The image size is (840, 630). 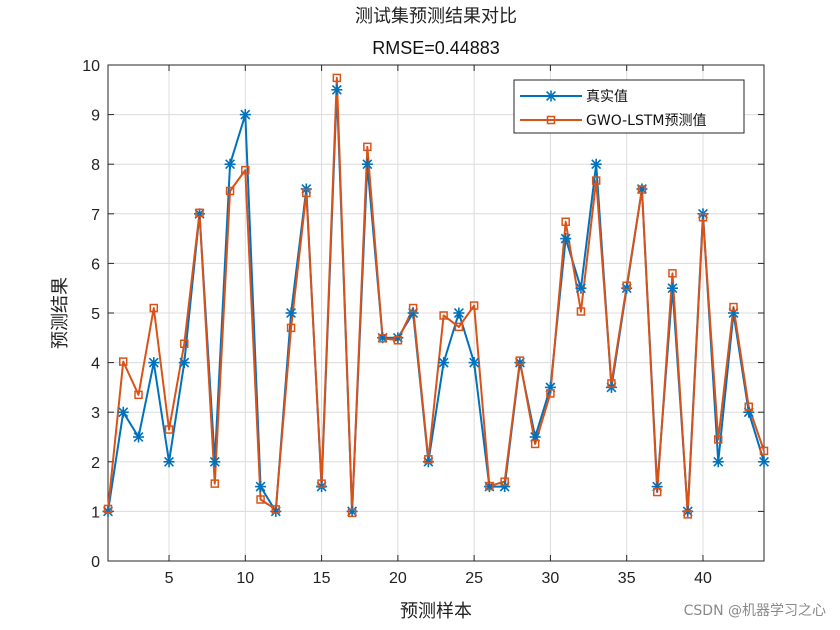 I want to click on x-tick-label: 5, so click(x=169, y=578).